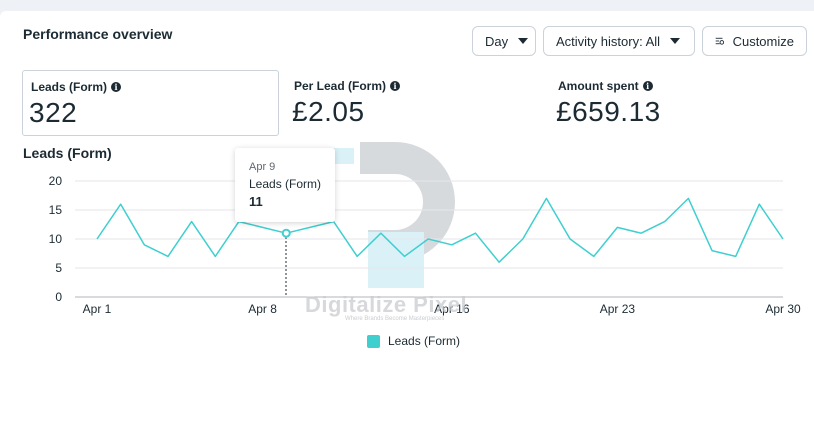 This screenshot has width=814, height=435. I want to click on highlighted-point, so click(286, 233).